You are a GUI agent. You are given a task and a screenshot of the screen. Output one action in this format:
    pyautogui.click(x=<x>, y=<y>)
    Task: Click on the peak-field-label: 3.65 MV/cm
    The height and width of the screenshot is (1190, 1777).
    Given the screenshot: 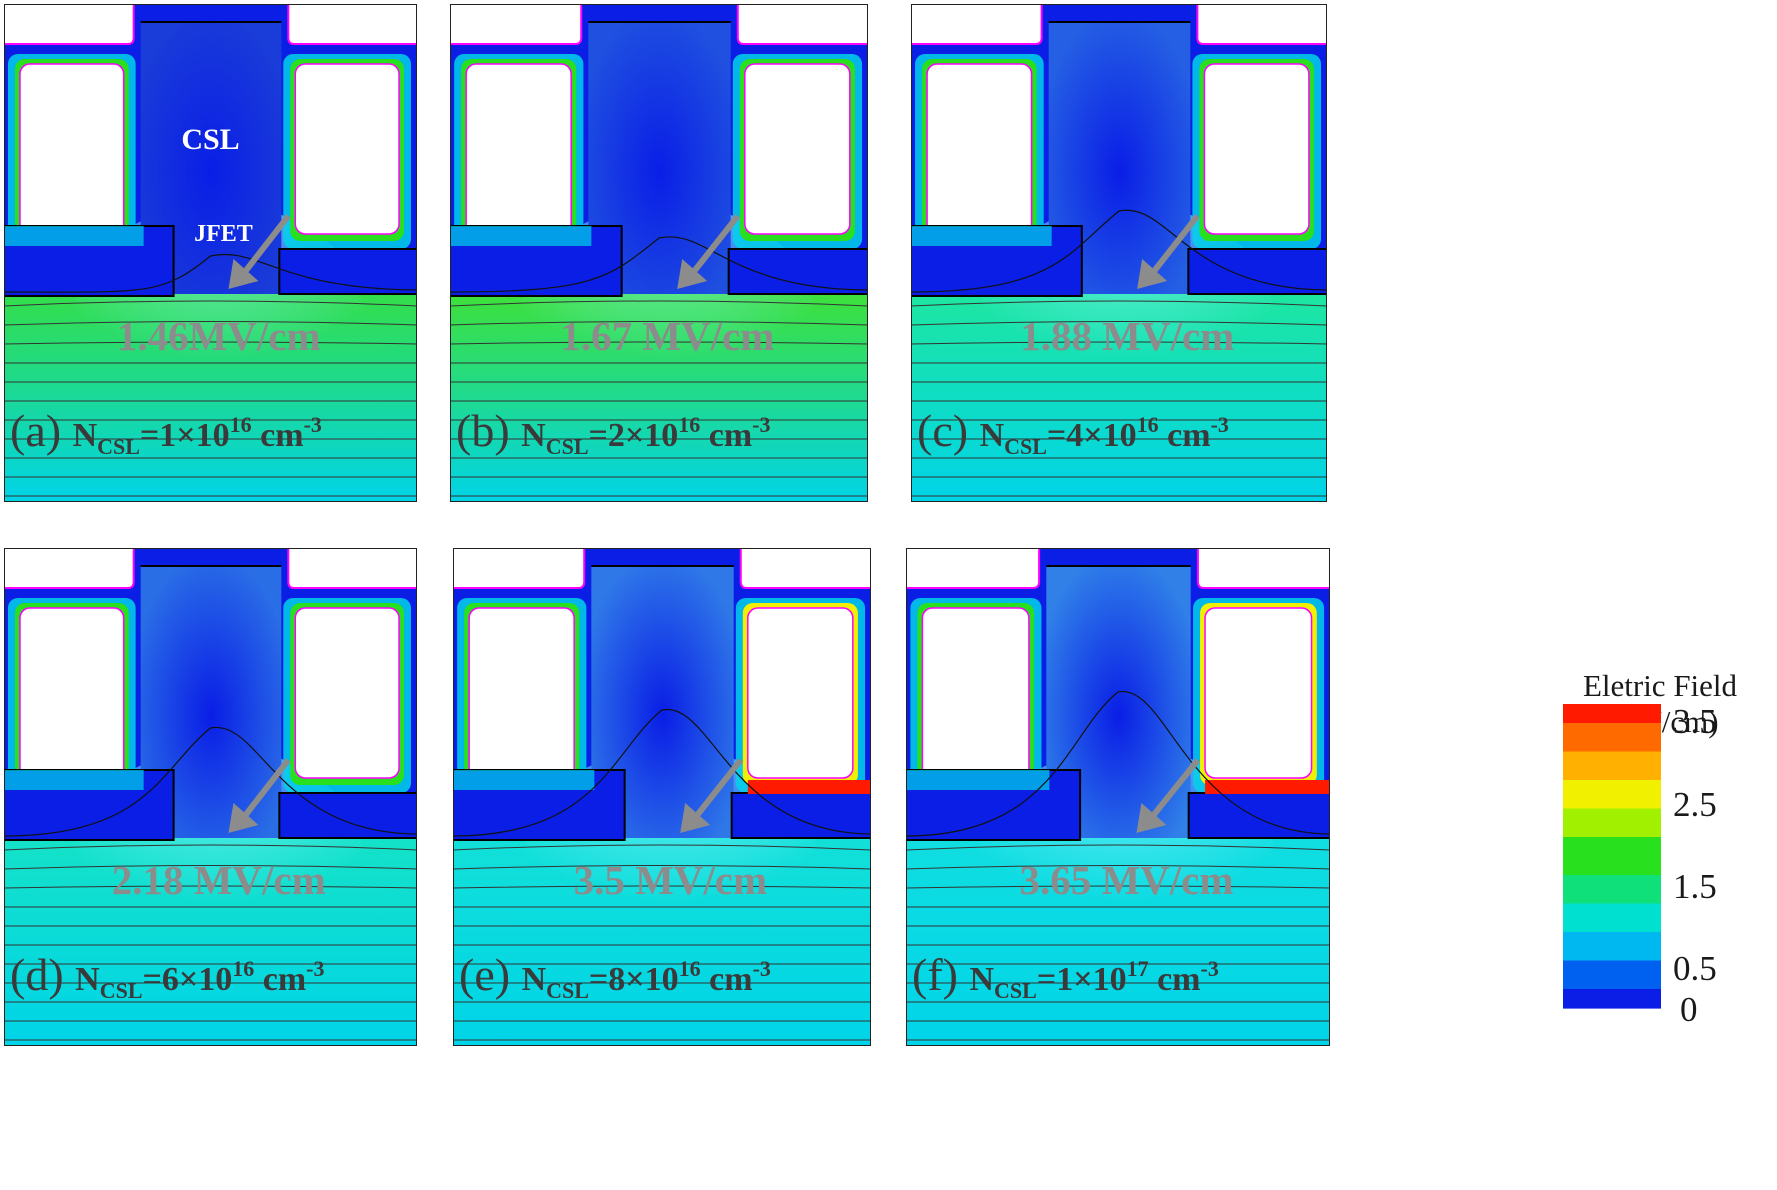 What is the action you would take?
    pyautogui.click(x=1126, y=880)
    